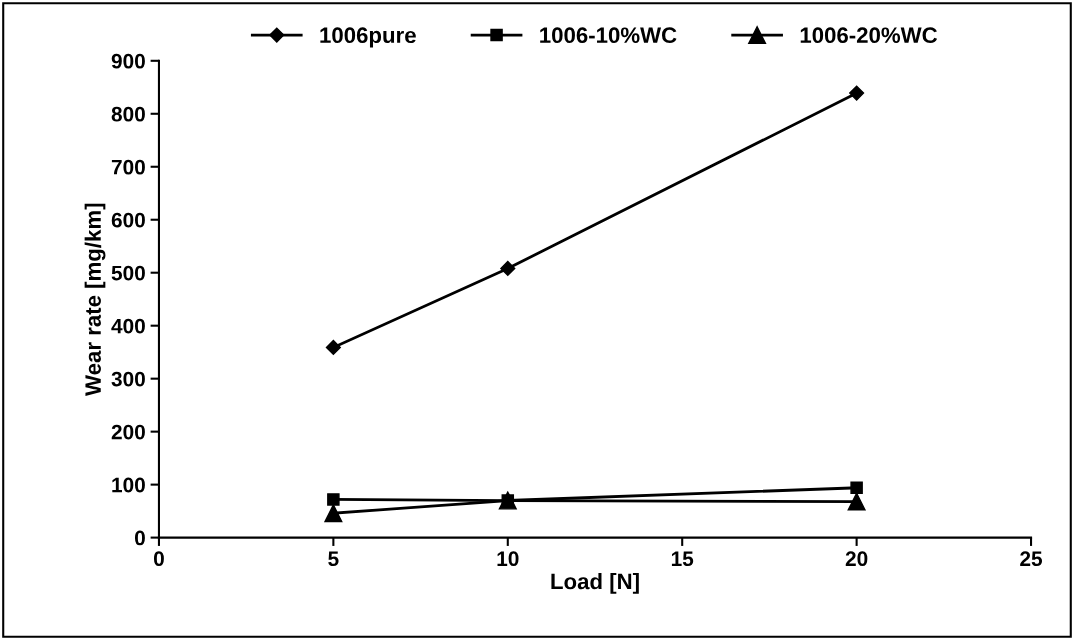 The height and width of the screenshot is (640, 1074). I want to click on legend-label: 1006-20%WC, so click(869, 35).